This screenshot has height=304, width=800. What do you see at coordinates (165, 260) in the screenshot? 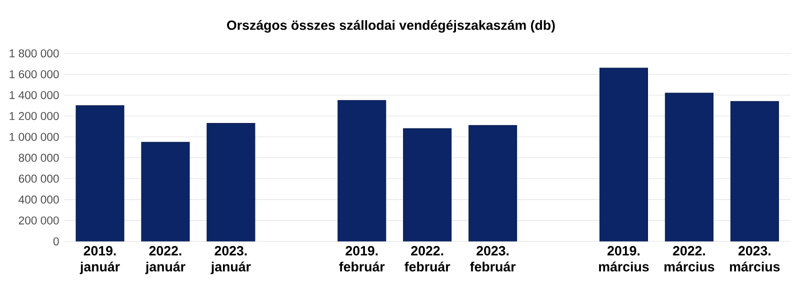
I see `x-tick-label: 2022. január` at bounding box center [165, 260].